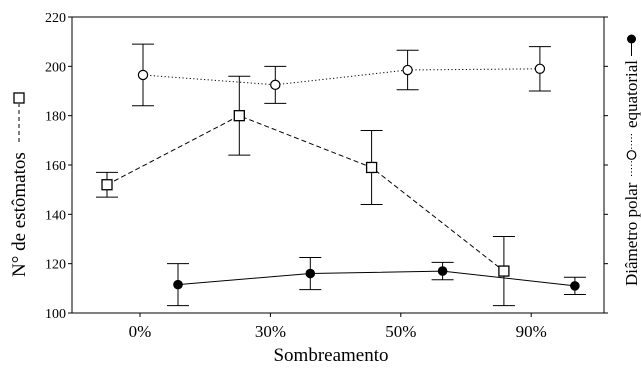 This screenshot has height=368, width=641. What do you see at coordinates (55, 166) in the screenshot?
I see `y-tick-label: 160` at bounding box center [55, 166].